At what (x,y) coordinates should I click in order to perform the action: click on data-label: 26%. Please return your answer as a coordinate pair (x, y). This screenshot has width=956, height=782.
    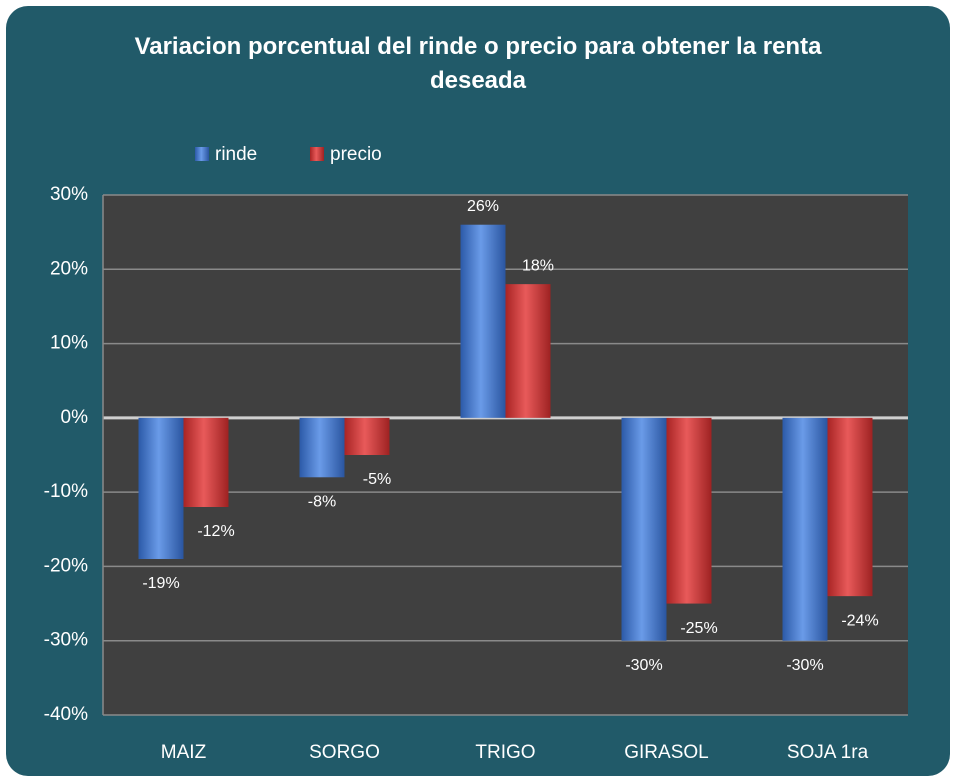
    Looking at the image, I should click on (483, 206).